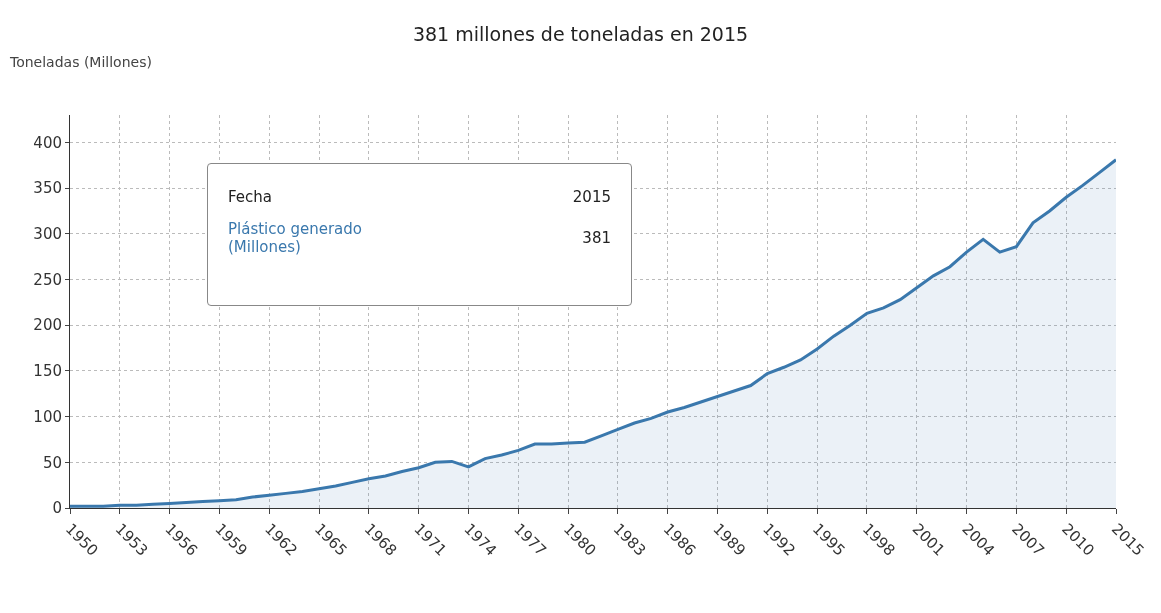 The height and width of the screenshot is (613, 1161). I want to click on y-tick-label: 100, so click(47, 416).